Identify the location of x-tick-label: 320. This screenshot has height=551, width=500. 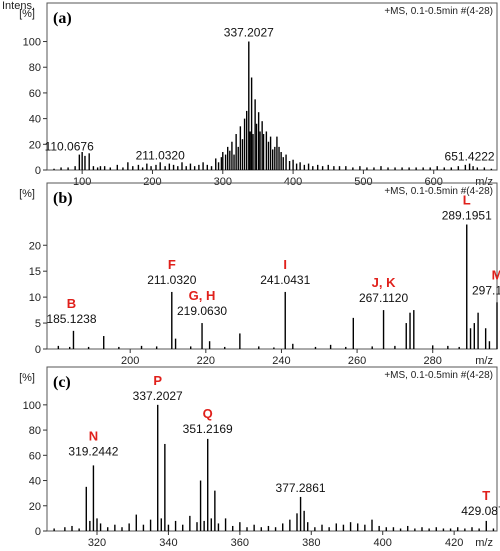
(97, 543).